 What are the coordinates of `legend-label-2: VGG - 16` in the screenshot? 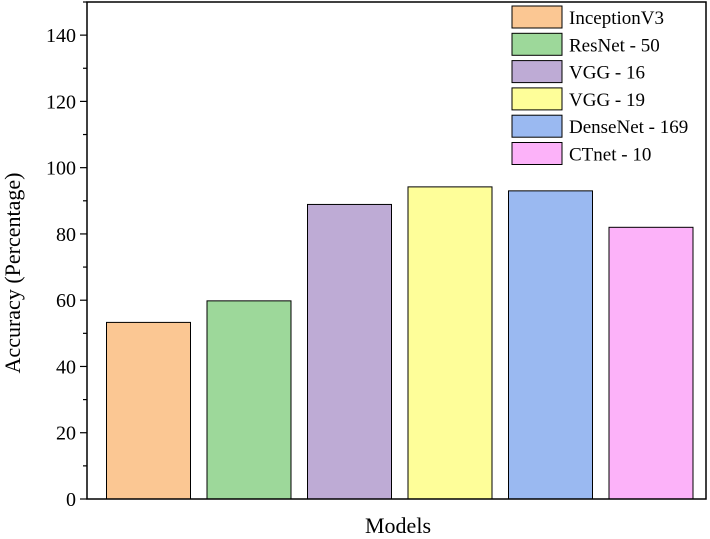 It's located at (607, 73).